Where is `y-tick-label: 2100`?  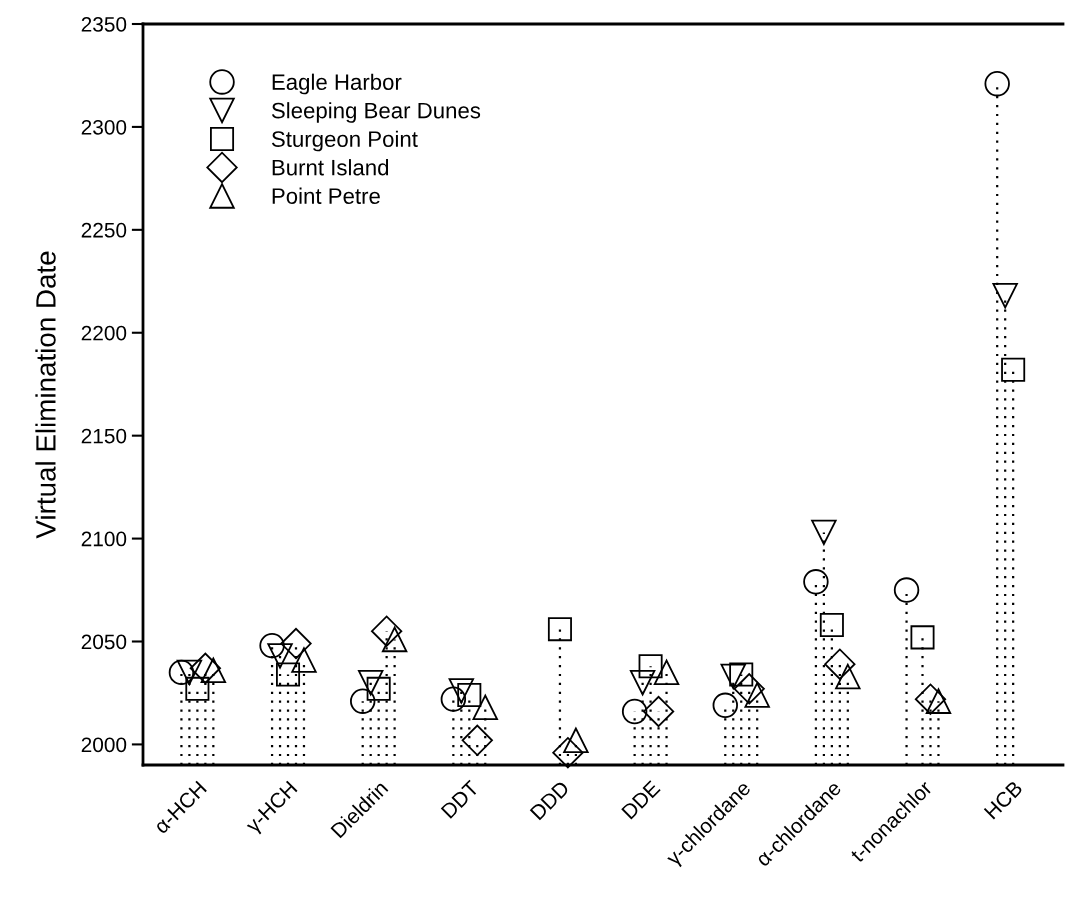
y-tick-label: 2100 is located at coordinates (104, 539).